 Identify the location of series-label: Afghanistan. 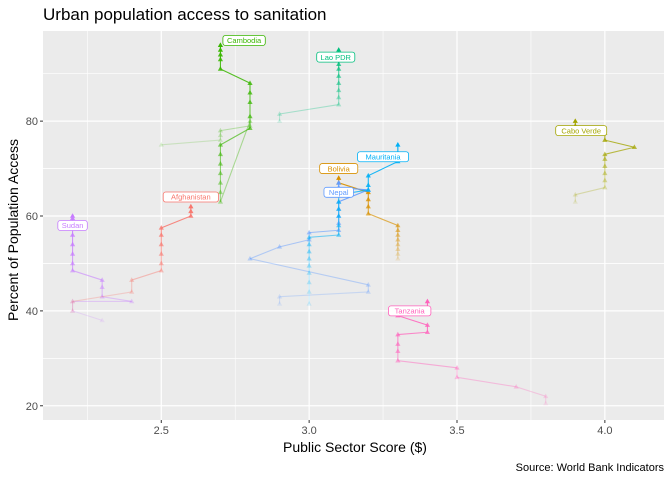
(190, 197).